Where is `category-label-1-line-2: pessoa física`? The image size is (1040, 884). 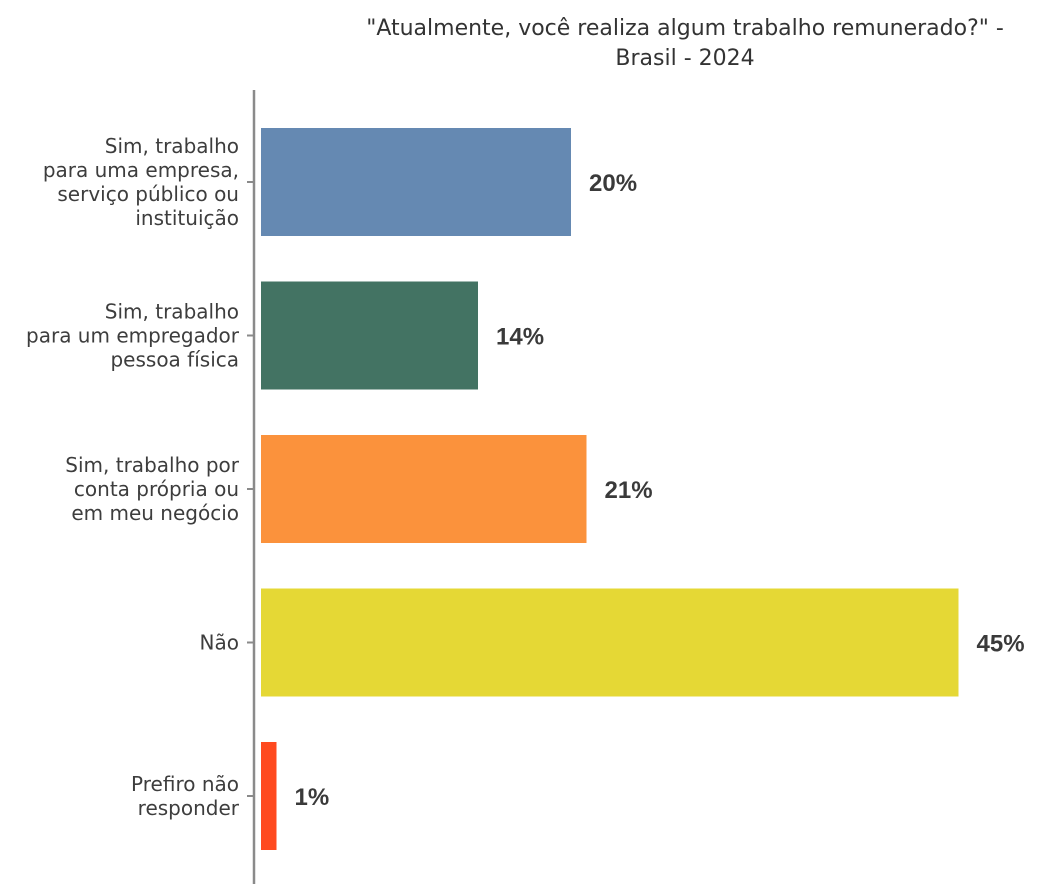 category-label-1-line-2: pessoa física is located at coordinates (174, 360).